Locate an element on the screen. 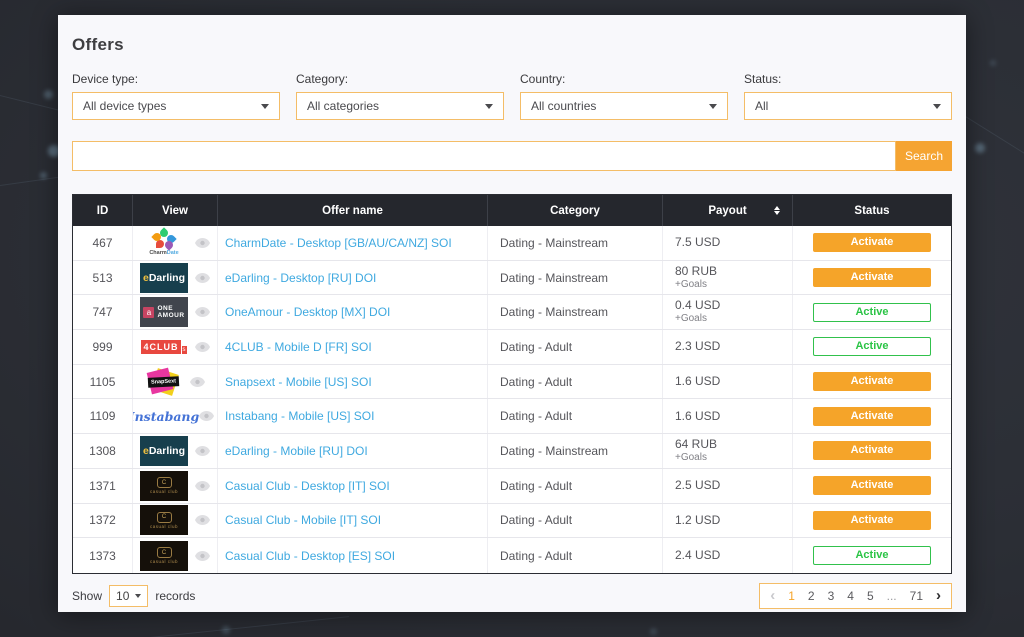 The image size is (1024, 637). pagination-page-5: 5 is located at coordinates (870, 595).